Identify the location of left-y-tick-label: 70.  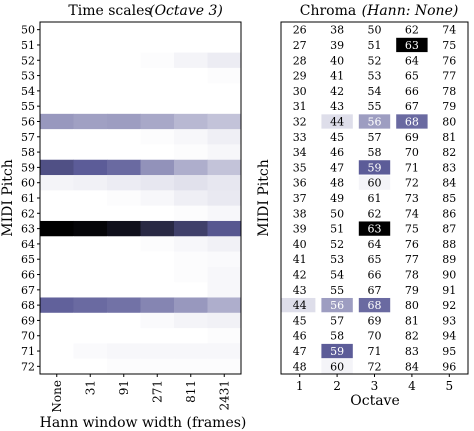
(28, 336).